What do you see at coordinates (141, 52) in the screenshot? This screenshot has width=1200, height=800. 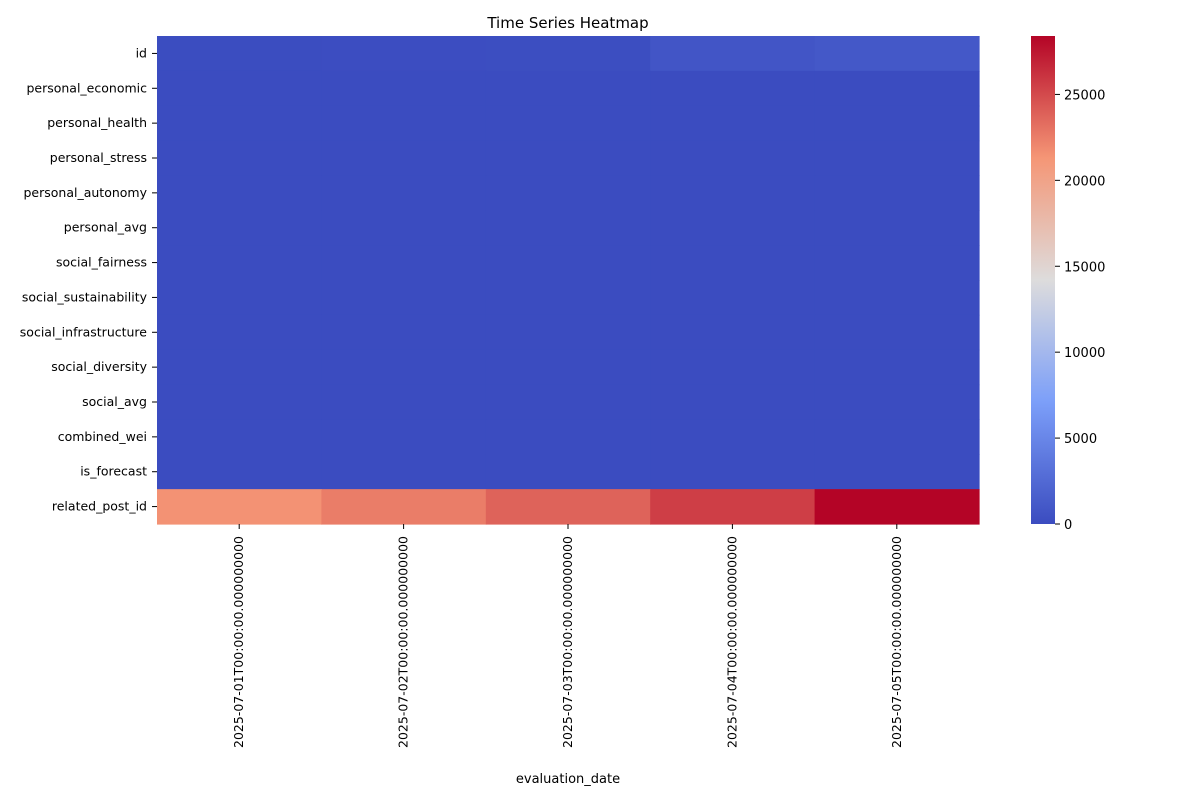 I see `y-tick-label: id` at bounding box center [141, 52].